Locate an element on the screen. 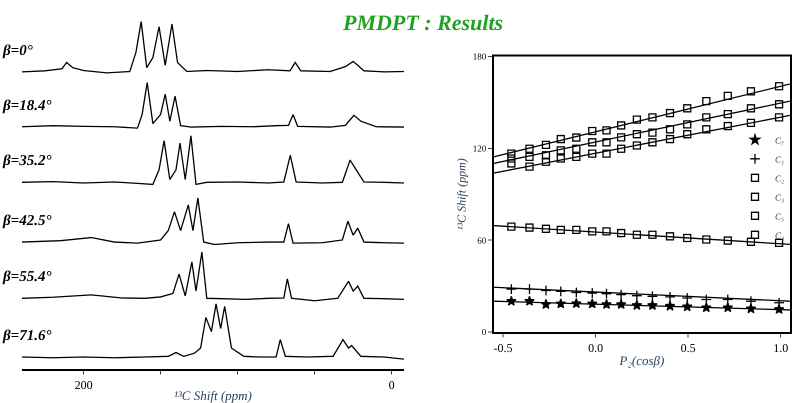  y-tick-label: 180 is located at coordinates (479, 57).